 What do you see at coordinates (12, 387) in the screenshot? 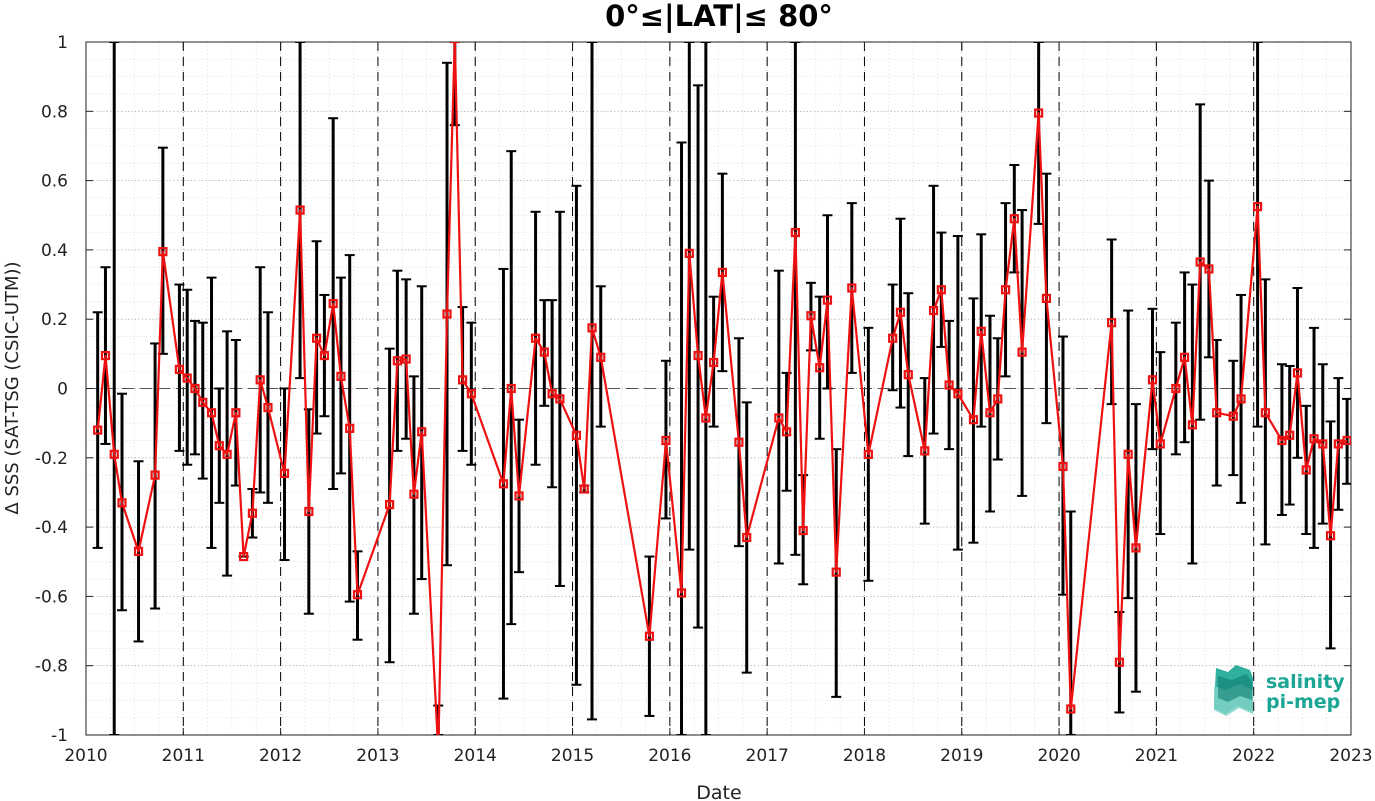
I see `y-axis-label: Δ SSS (SAT-TSG (CSIC-UTM))` at bounding box center [12, 387].